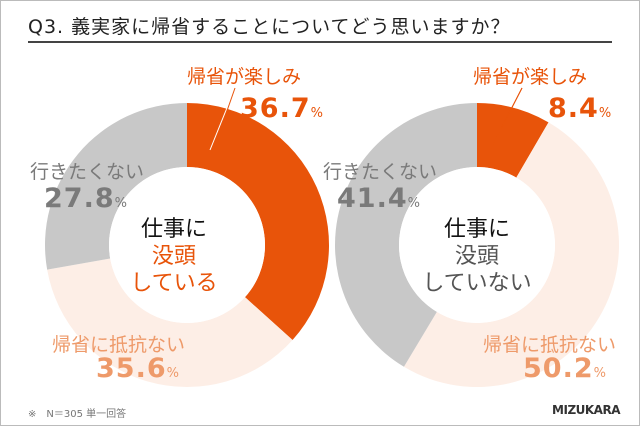 The height and width of the screenshot is (426, 640). What do you see at coordinates (138, 368) in the screenshot?
I see `left-value-no-resistance: 35.6%` at bounding box center [138, 368].